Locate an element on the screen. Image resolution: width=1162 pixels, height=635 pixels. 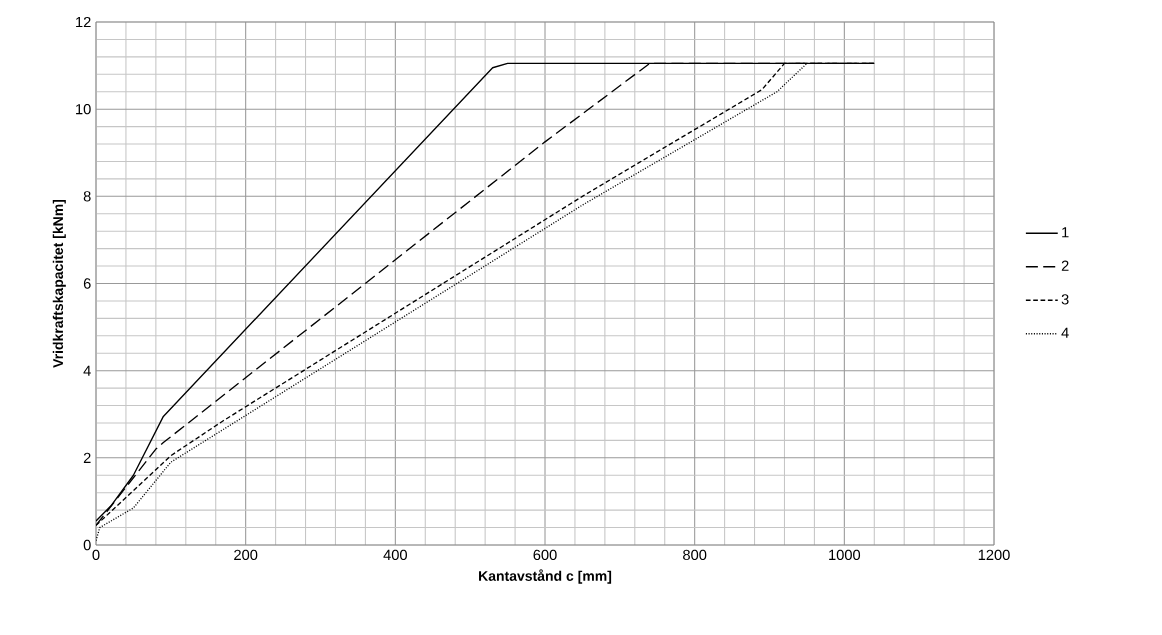
x-tick-label: 800 is located at coordinates (695, 555).